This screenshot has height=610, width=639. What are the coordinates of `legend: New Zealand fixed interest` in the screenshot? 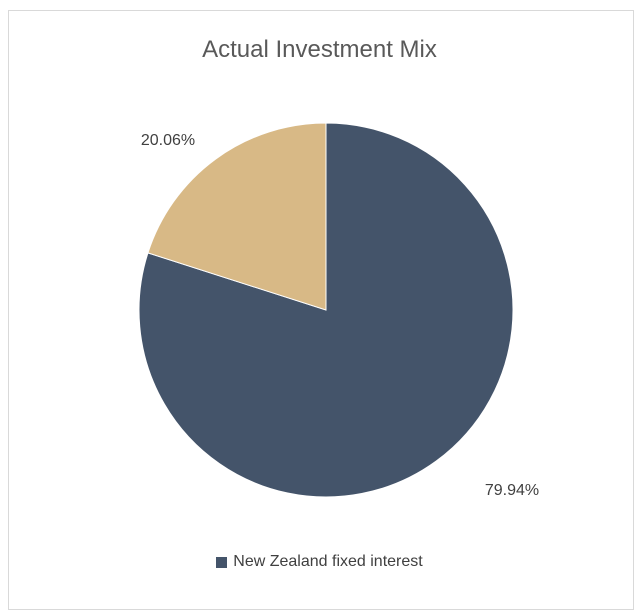 It's located at (319, 562).